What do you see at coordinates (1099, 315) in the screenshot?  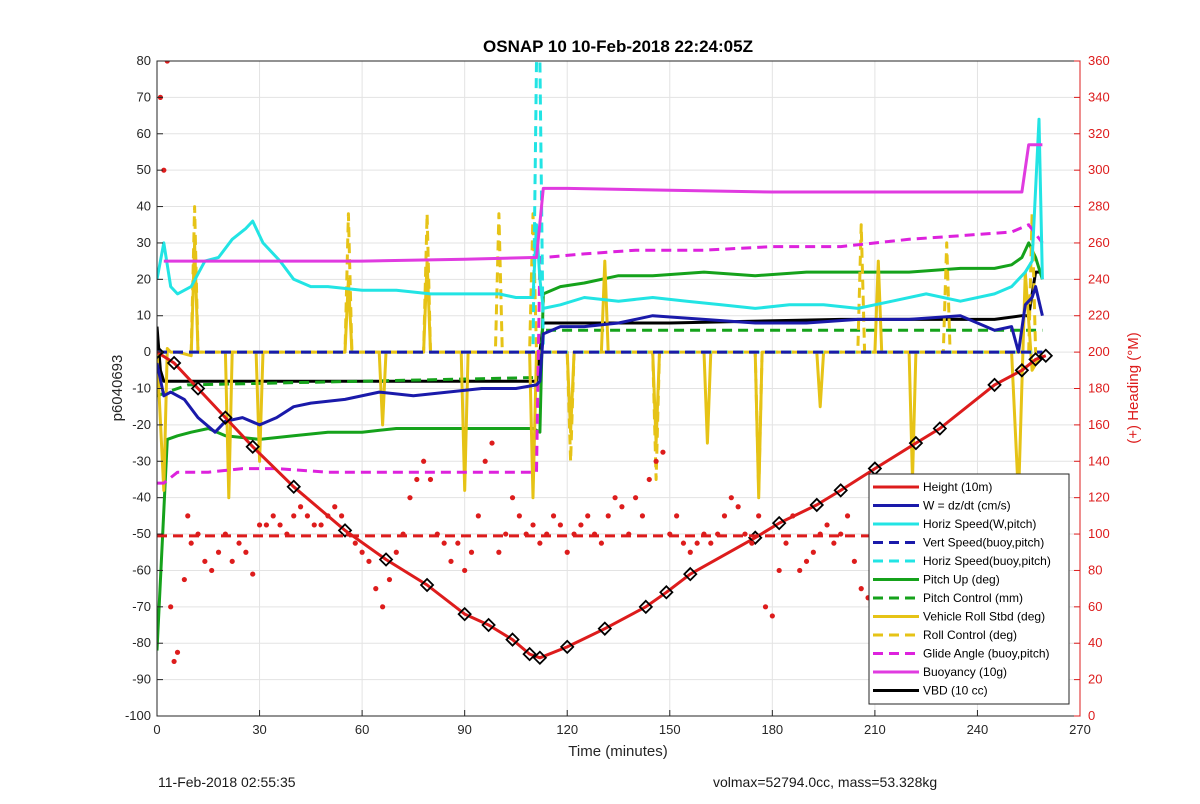 I see `y2-tick-label: 220` at bounding box center [1099, 315].